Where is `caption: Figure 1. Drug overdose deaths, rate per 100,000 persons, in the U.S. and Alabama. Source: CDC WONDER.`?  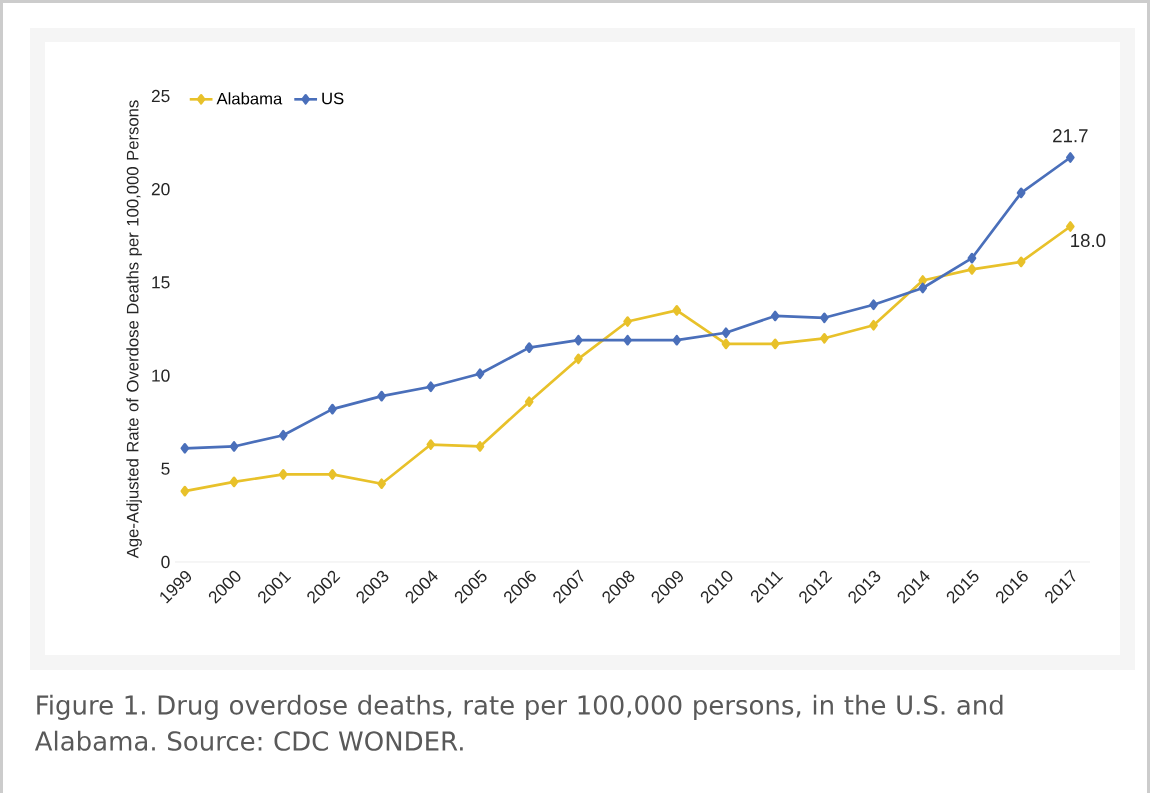 caption: Figure 1. Drug overdose deaths, rate per 100,000 persons, in the U.S. and Alabama. Source: CDC WONDER. is located at coordinates (518, 722).